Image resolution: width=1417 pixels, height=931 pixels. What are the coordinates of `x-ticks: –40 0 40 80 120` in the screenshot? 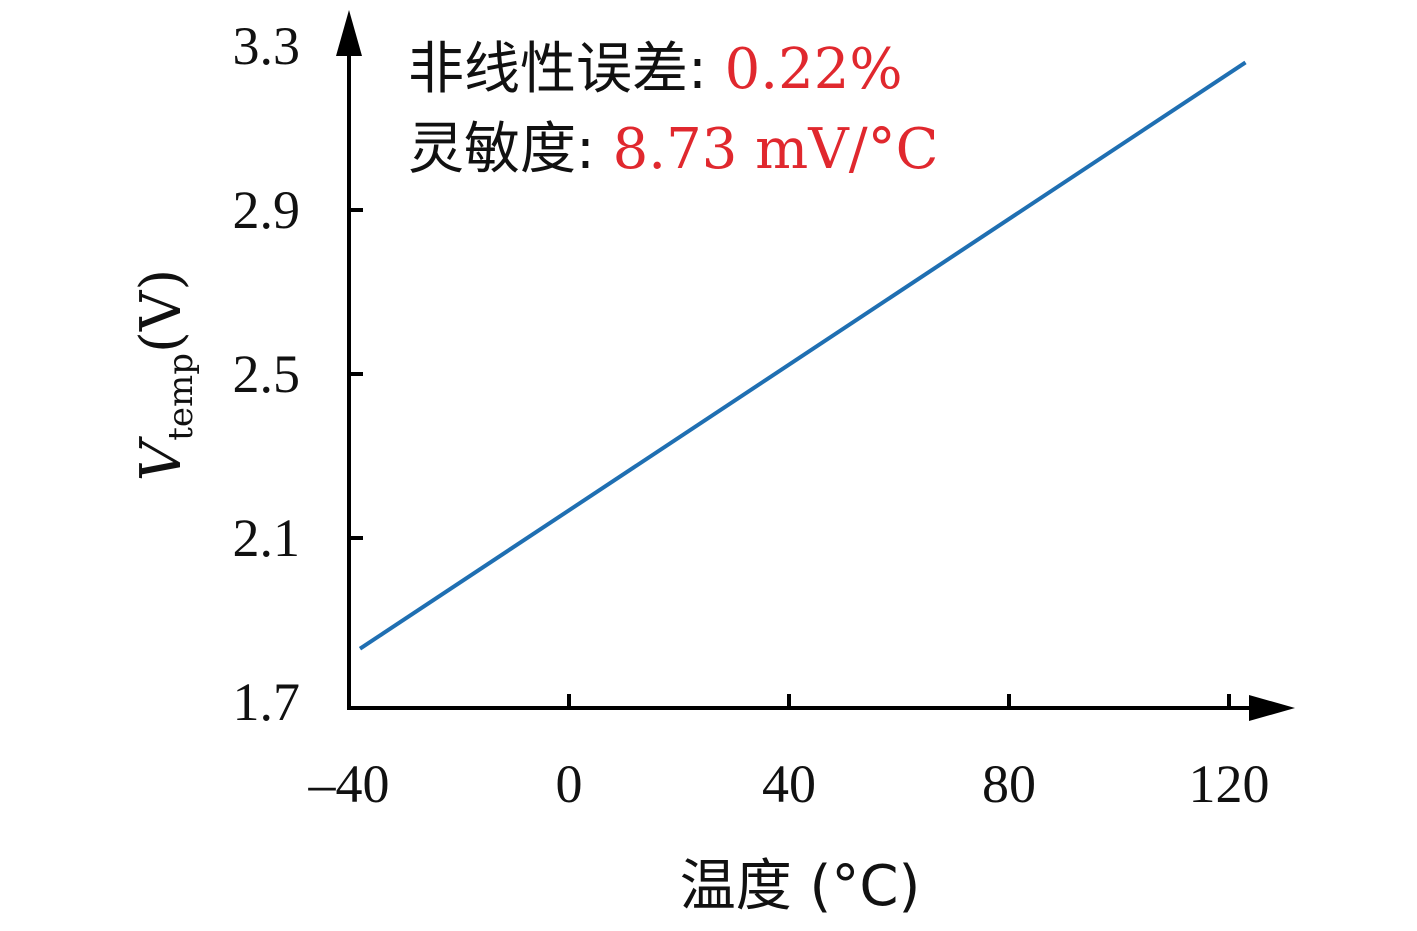 It's located at (789, 754).